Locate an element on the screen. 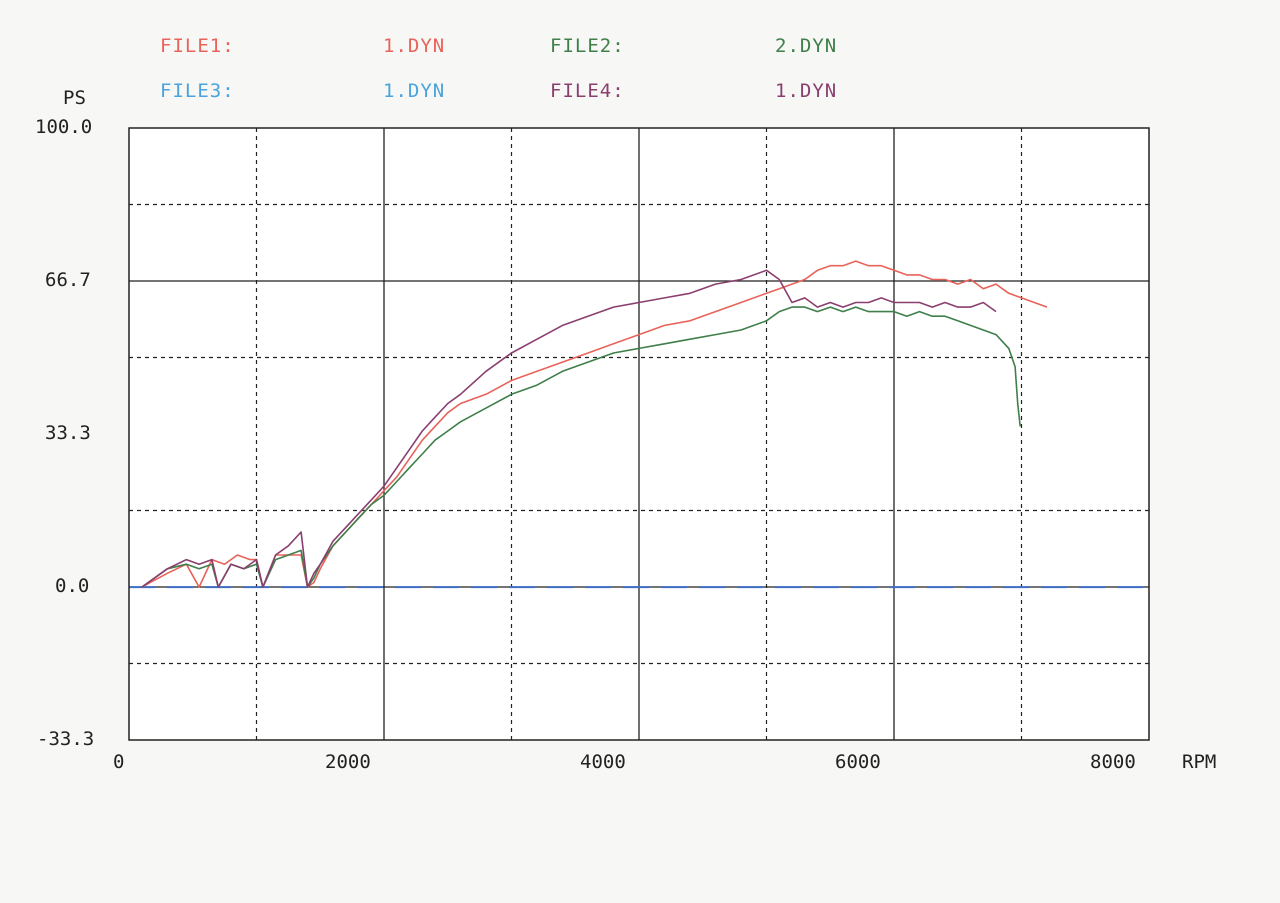 Image resolution: width=1280 pixels, height=903 pixels. legend-file3-file: 1.DYN is located at coordinates (414, 91).